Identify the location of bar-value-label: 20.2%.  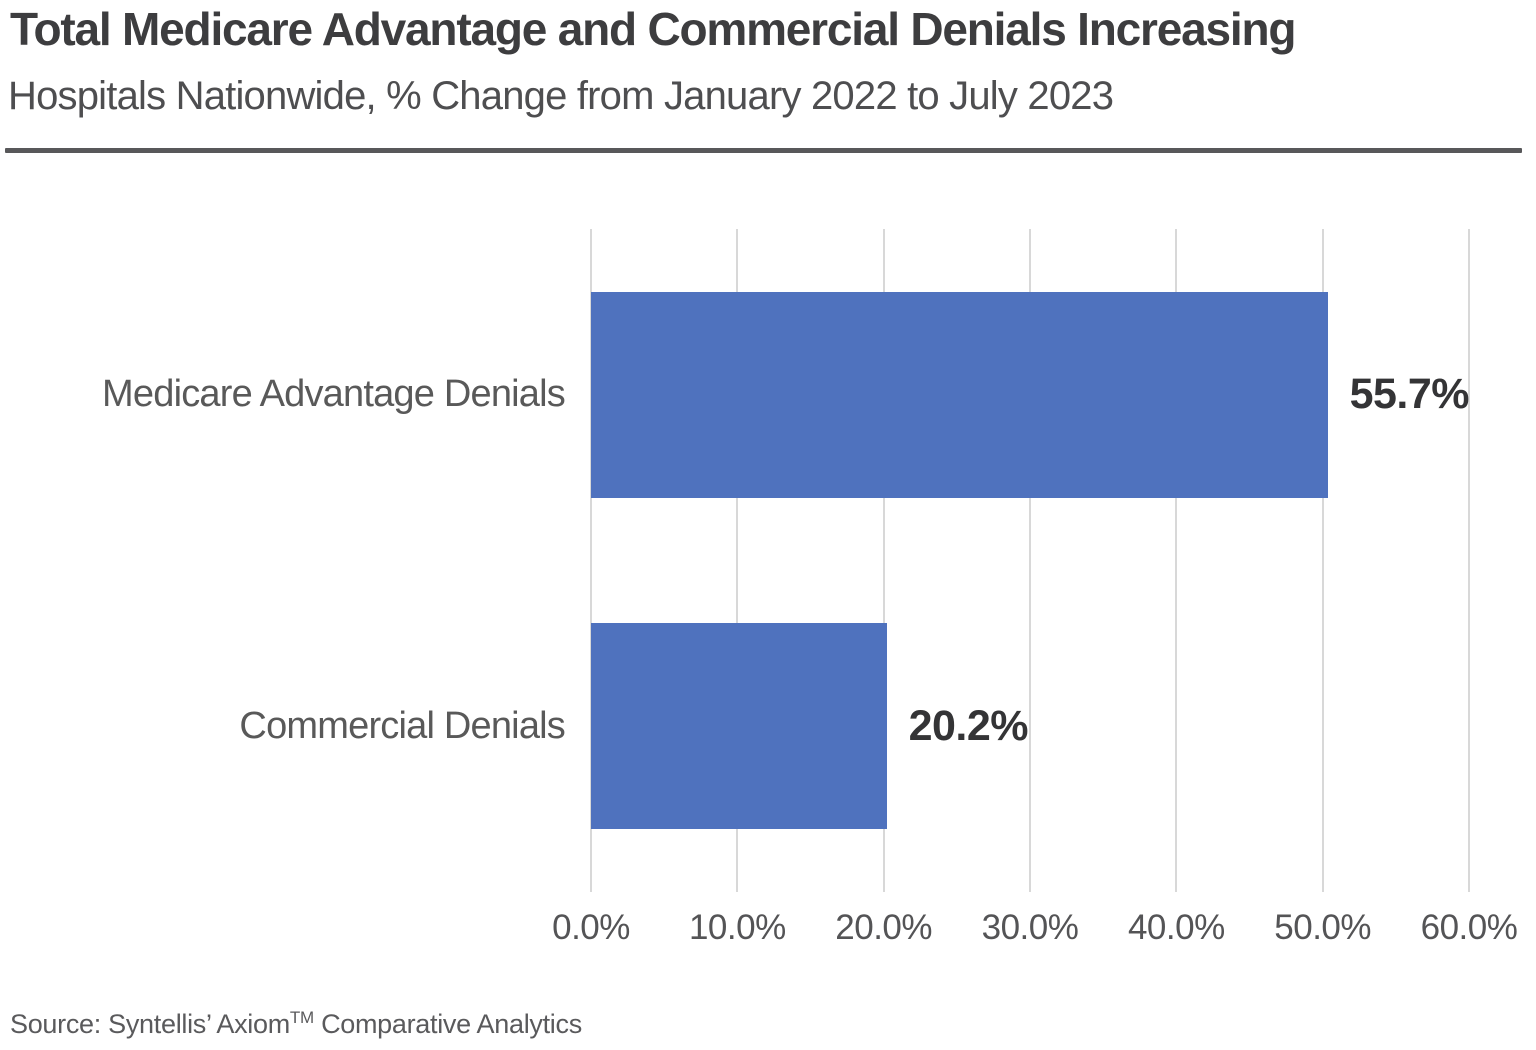
(968, 725).